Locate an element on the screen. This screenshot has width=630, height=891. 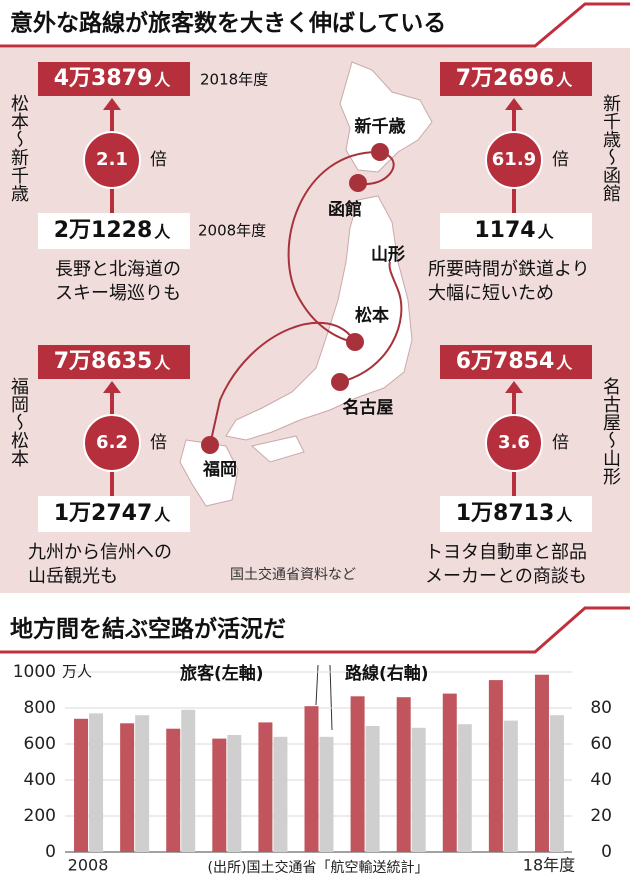
legend-label: 旅客(左軸) is located at coordinates (222, 673).